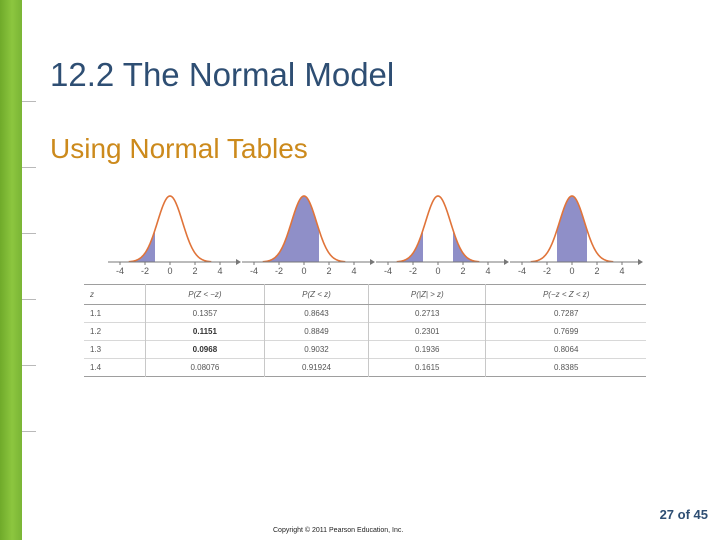 Image resolution: width=720 pixels, height=540 pixels. I want to click on table-cell: 0.1357, so click(205, 313).